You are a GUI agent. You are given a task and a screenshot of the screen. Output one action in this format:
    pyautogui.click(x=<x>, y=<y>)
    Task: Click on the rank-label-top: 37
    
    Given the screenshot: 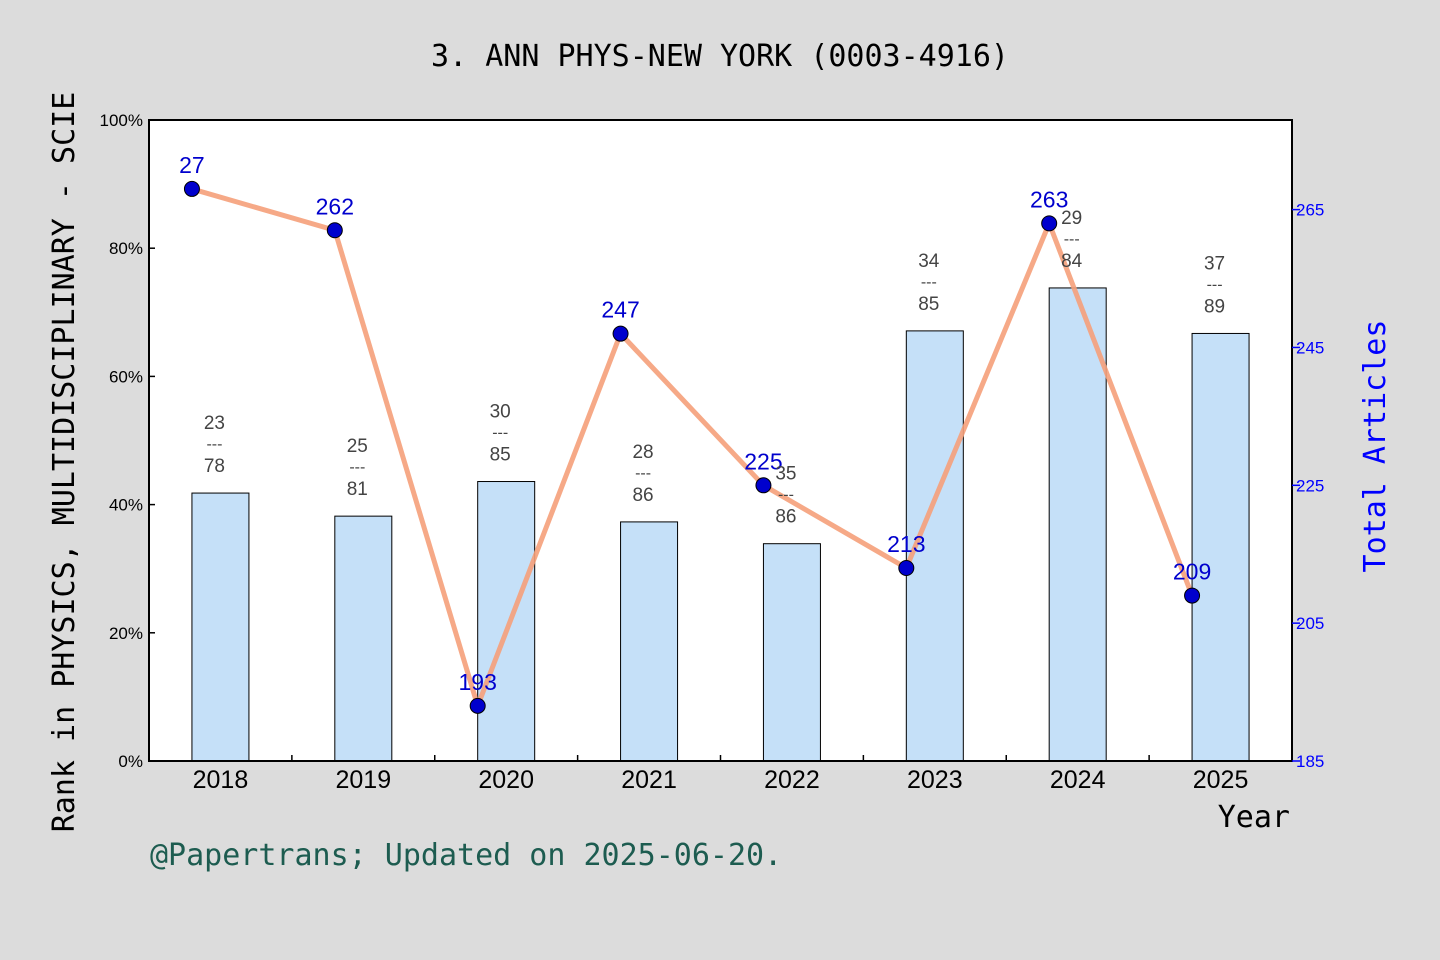 What is the action you would take?
    pyautogui.click(x=1214, y=263)
    